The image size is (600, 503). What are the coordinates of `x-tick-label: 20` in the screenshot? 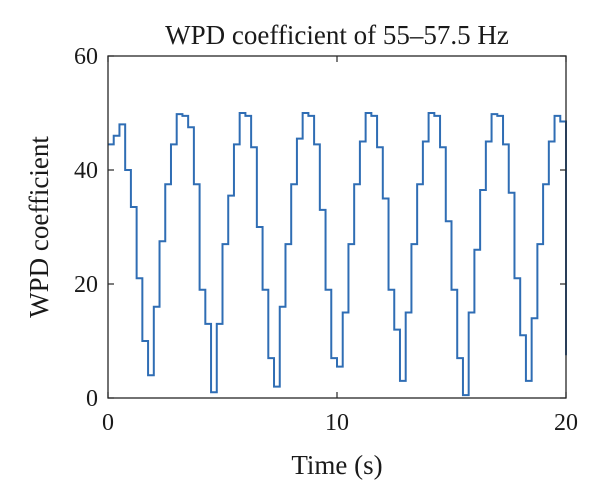 It's located at (566, 423).